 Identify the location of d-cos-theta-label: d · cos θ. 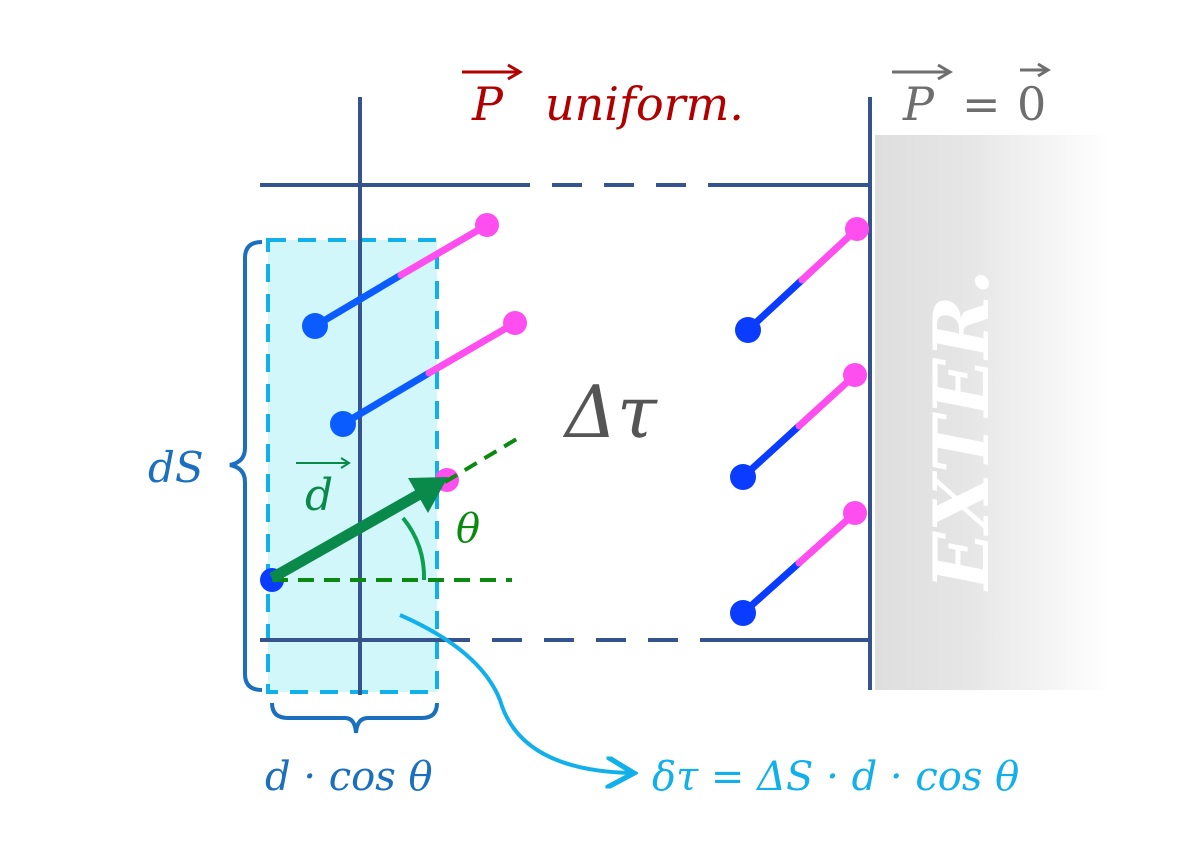
(349, 777).